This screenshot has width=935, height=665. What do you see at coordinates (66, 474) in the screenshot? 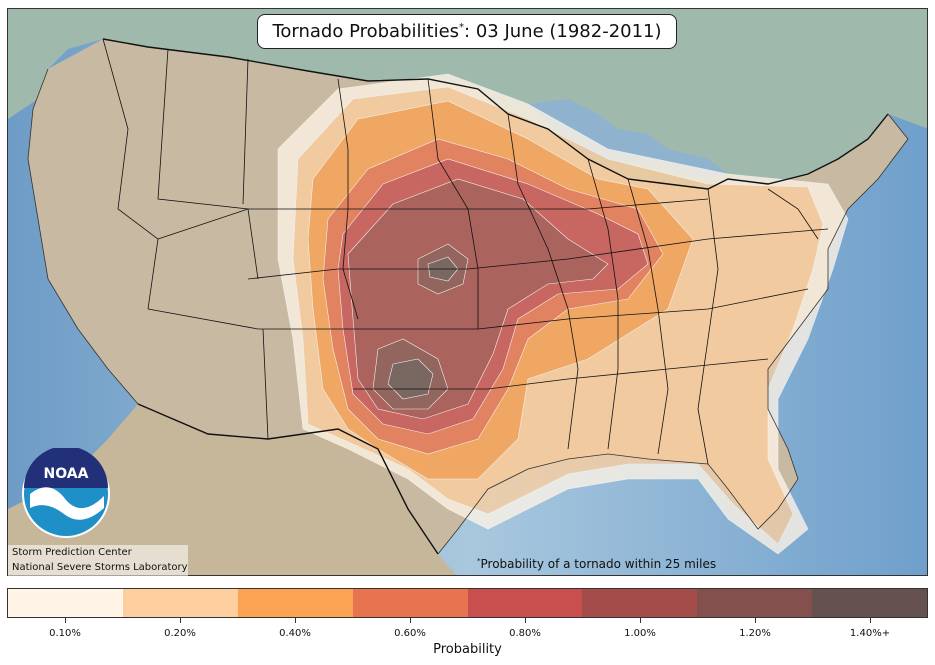
I see `noaa-logo-text: NOAA` at bounding box center [66, 474].